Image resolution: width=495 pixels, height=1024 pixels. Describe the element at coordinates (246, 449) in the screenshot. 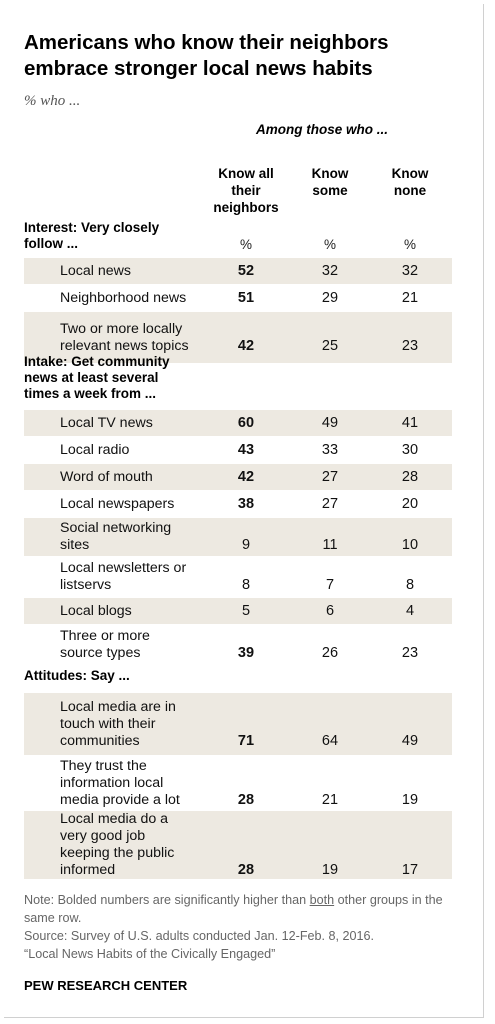

I see `table-cell-value: 43` at that location.